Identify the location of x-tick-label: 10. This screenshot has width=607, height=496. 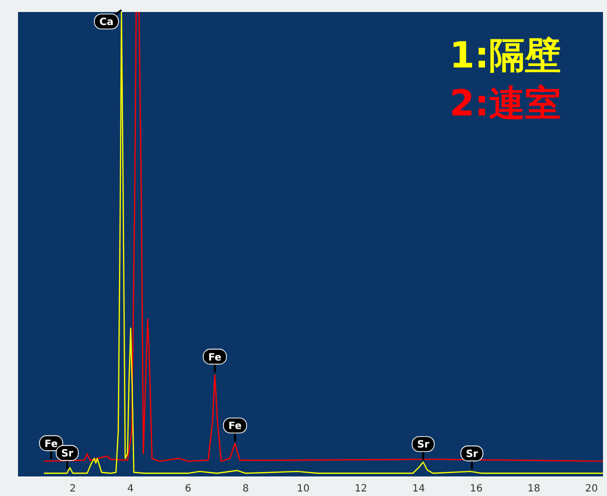
(303, 489).